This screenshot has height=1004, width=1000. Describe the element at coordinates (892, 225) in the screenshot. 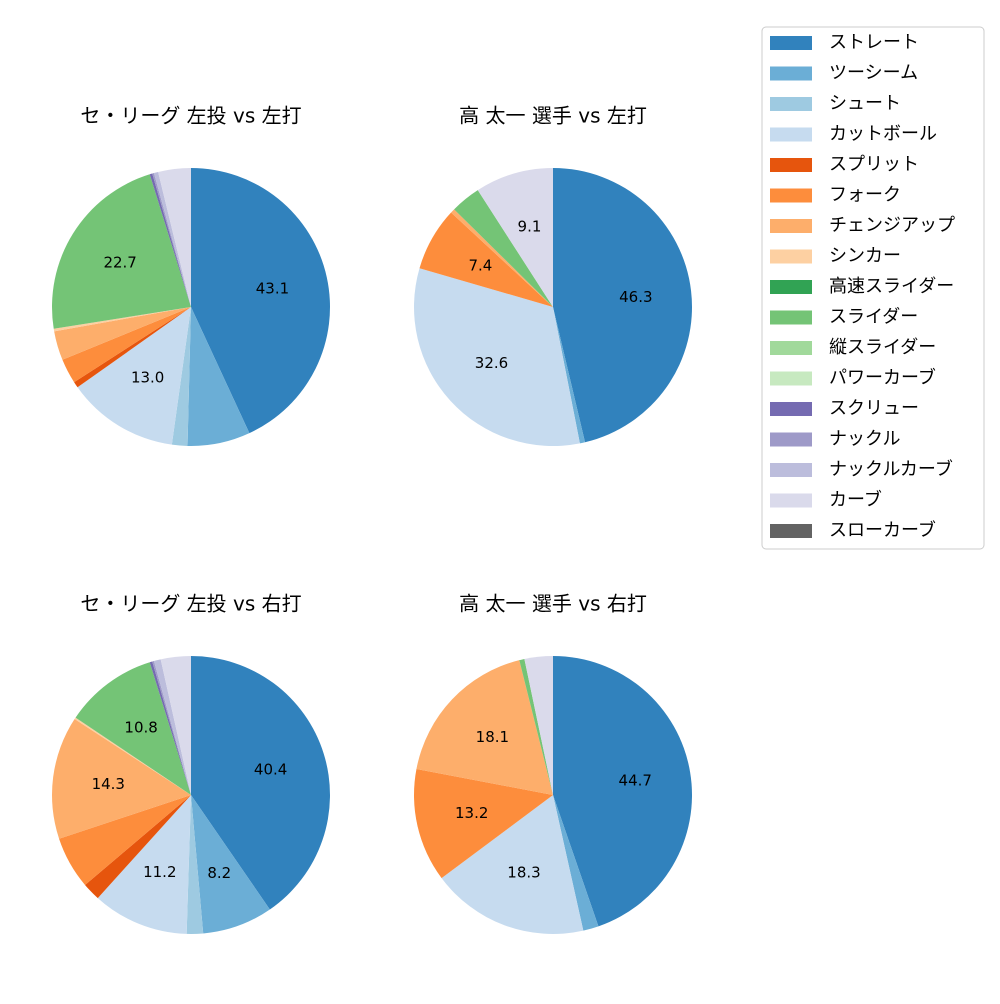

I see `legend-label: チェンジアップ` at that location.